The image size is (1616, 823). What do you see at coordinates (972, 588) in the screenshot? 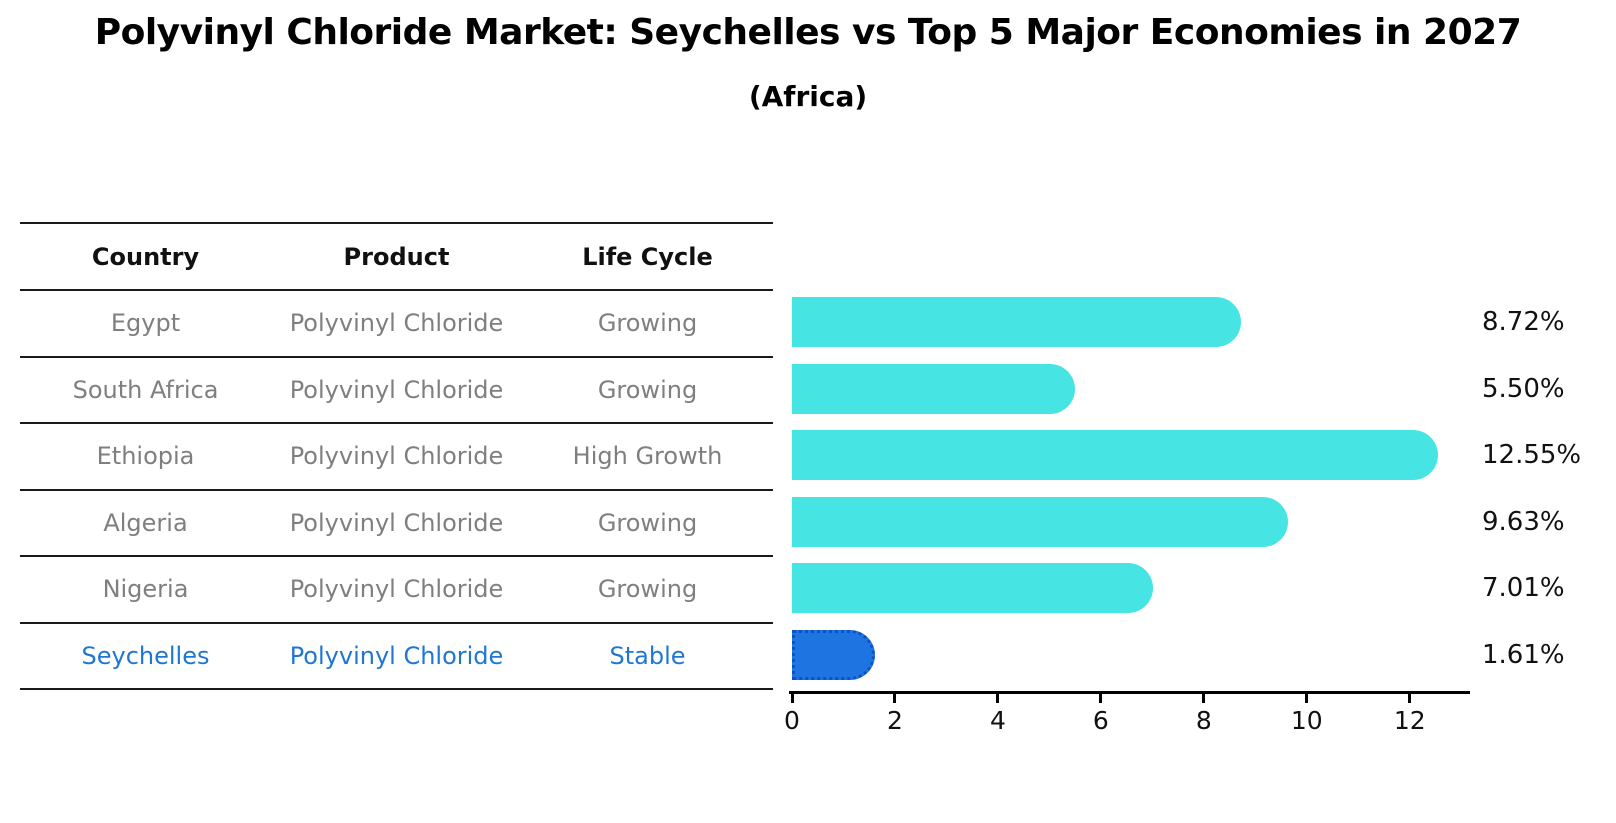
I see `bar-nigeria` at bounding box center [972, 588].